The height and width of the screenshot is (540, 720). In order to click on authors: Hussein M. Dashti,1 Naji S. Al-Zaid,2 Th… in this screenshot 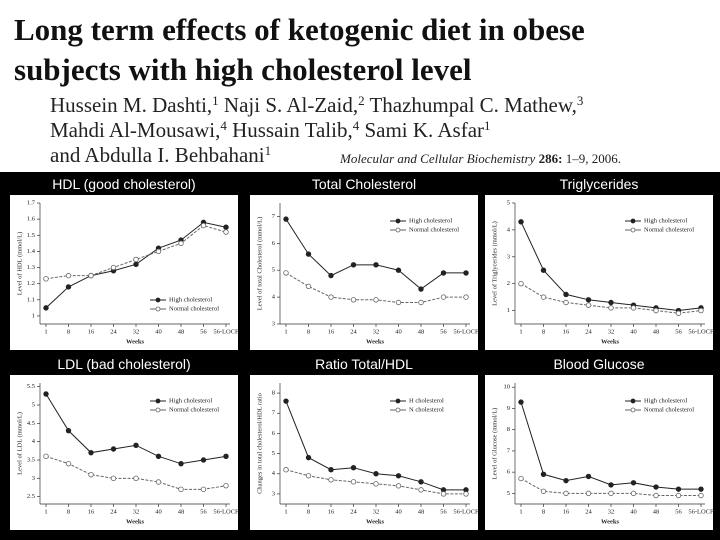, I will do `click(316, 130)`.